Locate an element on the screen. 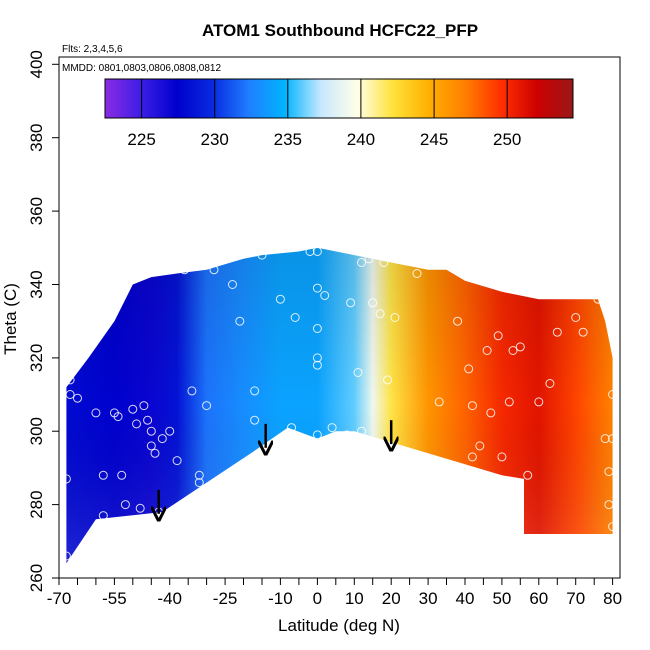 The image size is (650, 650). x-tick-label: 60 is located at coordinates (538, 598).